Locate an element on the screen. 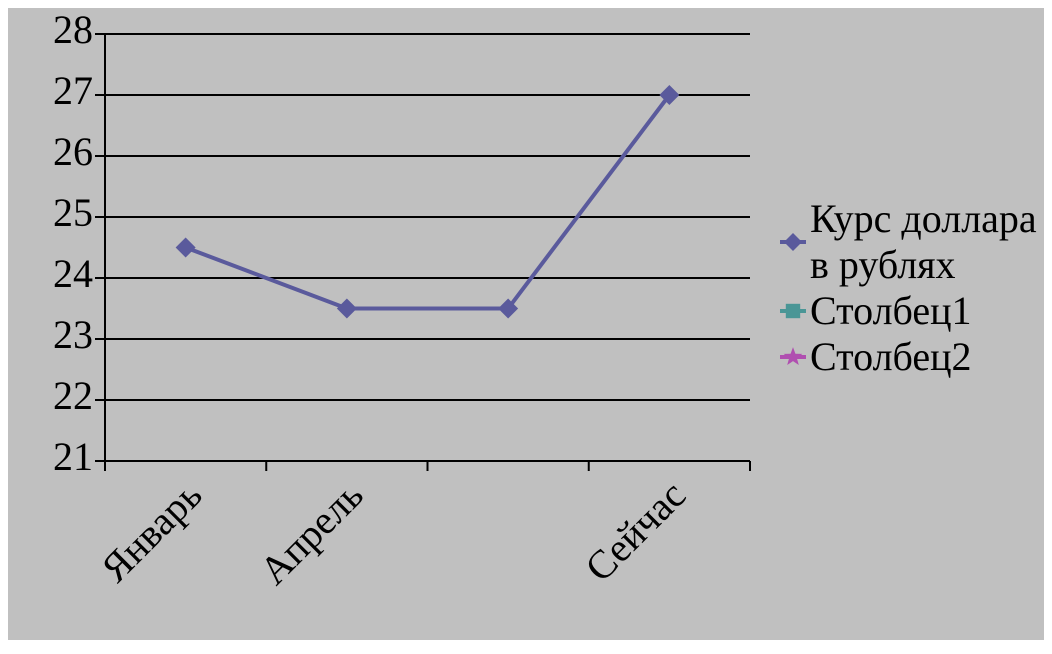 The image size is (1052, 654). legend: Курс доллара в рублях Столбец1 Столбец2 is located at coordinates (910, 288).